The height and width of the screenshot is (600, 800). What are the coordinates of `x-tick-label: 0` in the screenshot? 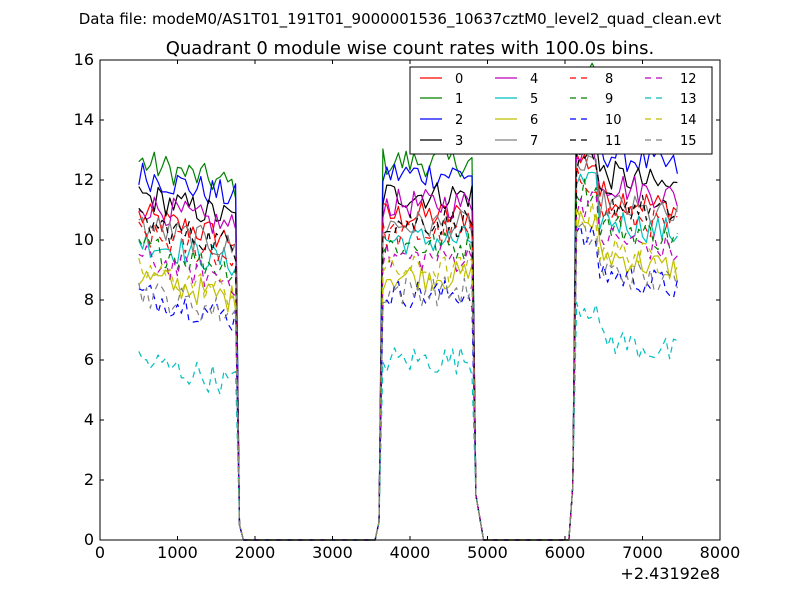 It's located at (100, 552).